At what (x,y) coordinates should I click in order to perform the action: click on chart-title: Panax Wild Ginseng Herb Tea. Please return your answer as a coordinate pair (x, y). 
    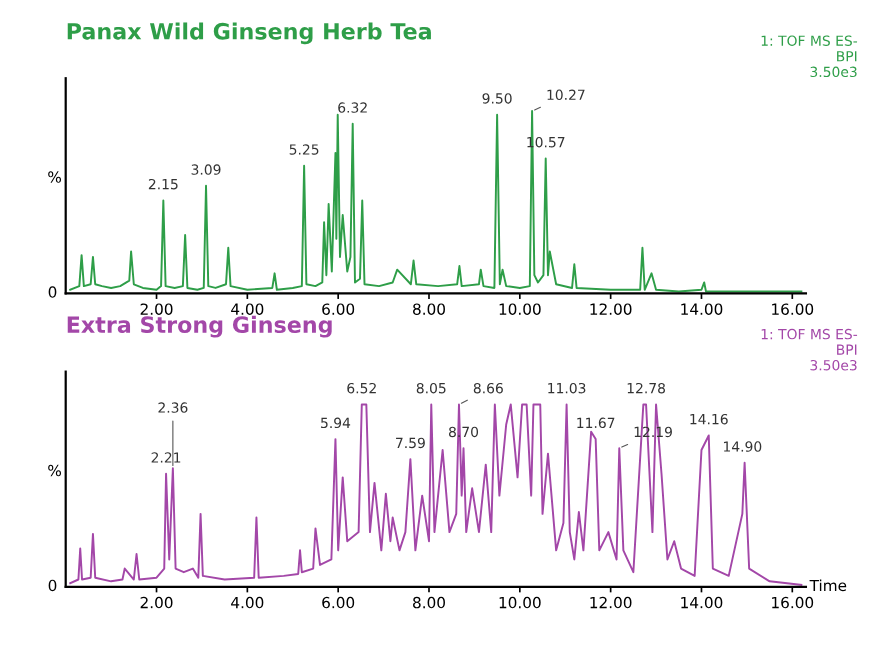
    Looking at the image, I should click on (249, 33).